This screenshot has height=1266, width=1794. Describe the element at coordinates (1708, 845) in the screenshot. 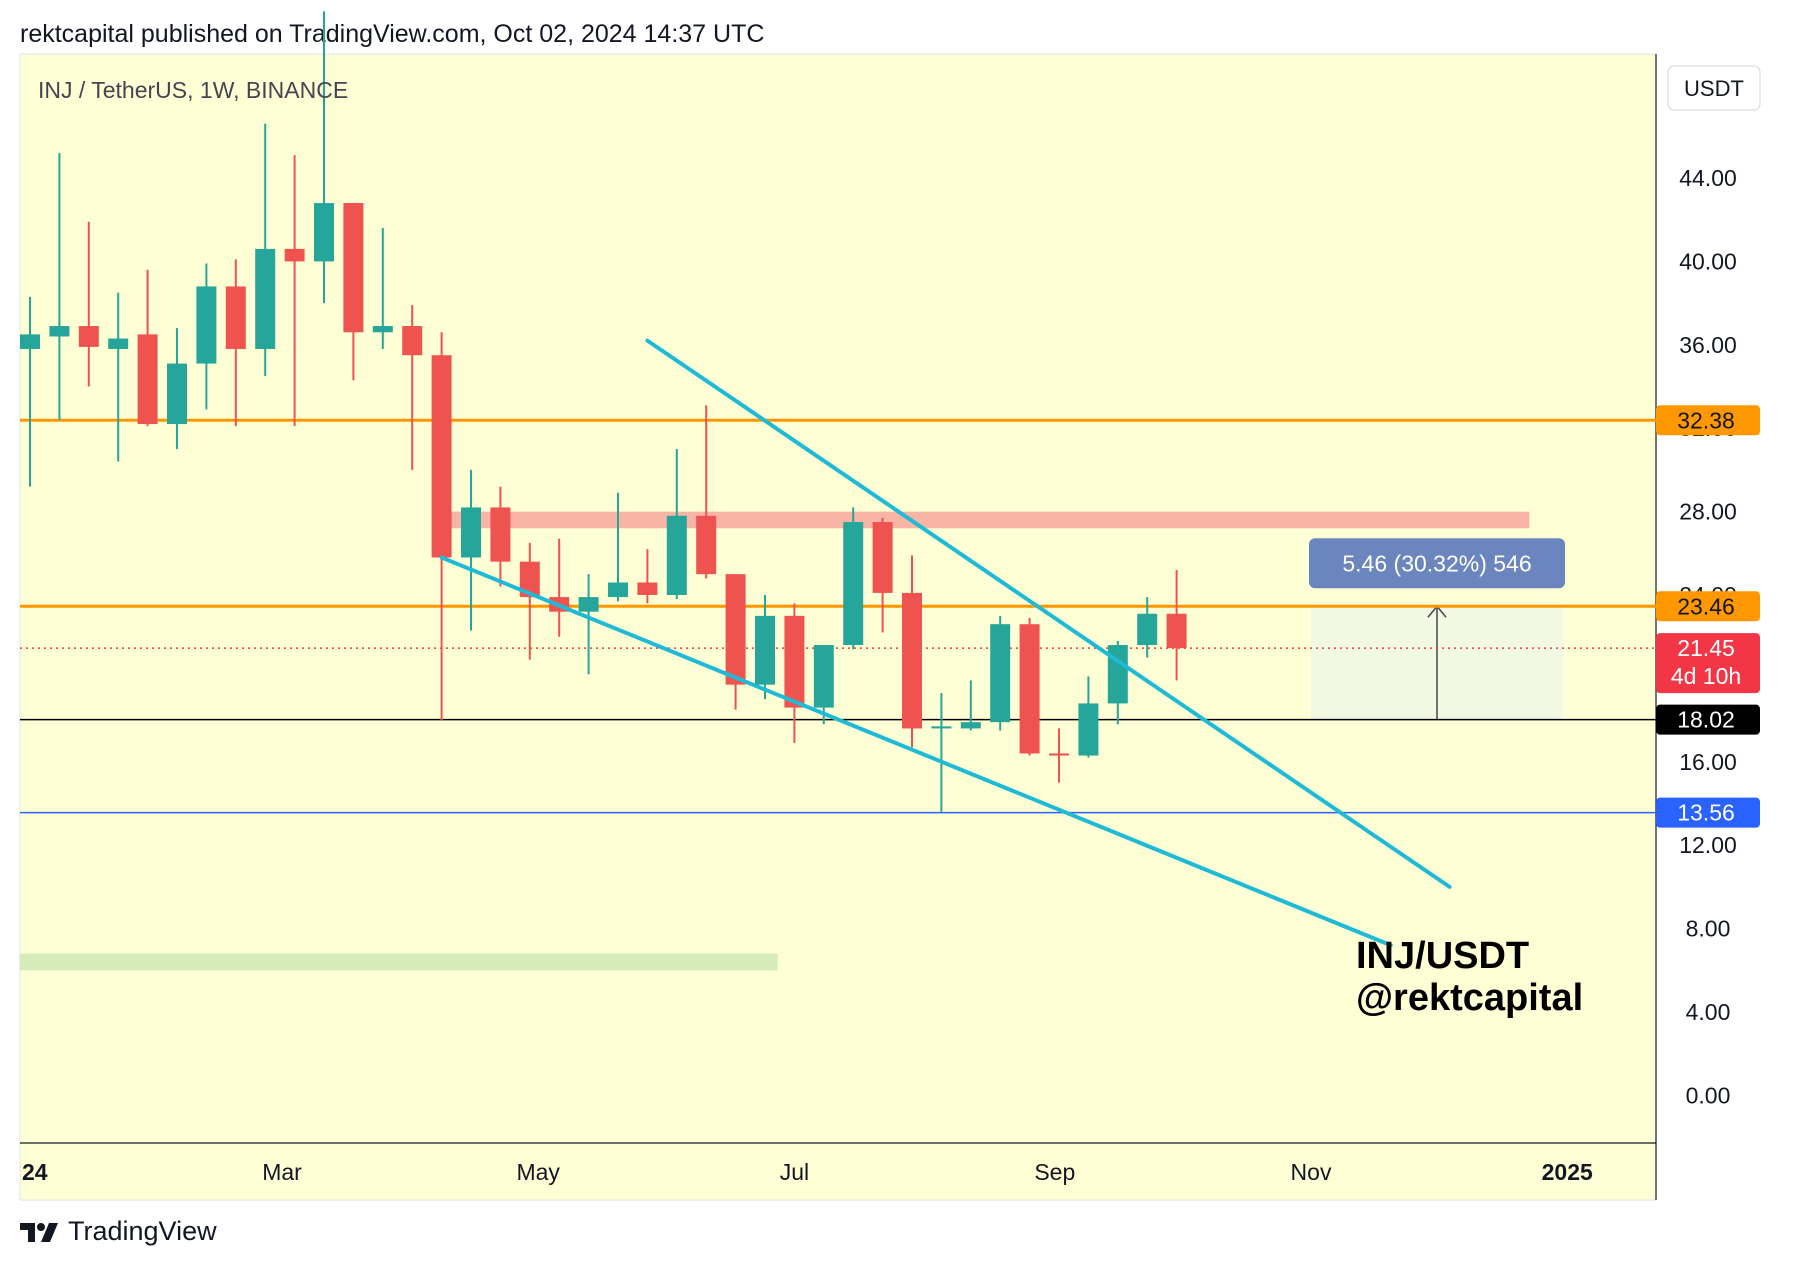

I see `y-tick-label: 12.00` at that location.